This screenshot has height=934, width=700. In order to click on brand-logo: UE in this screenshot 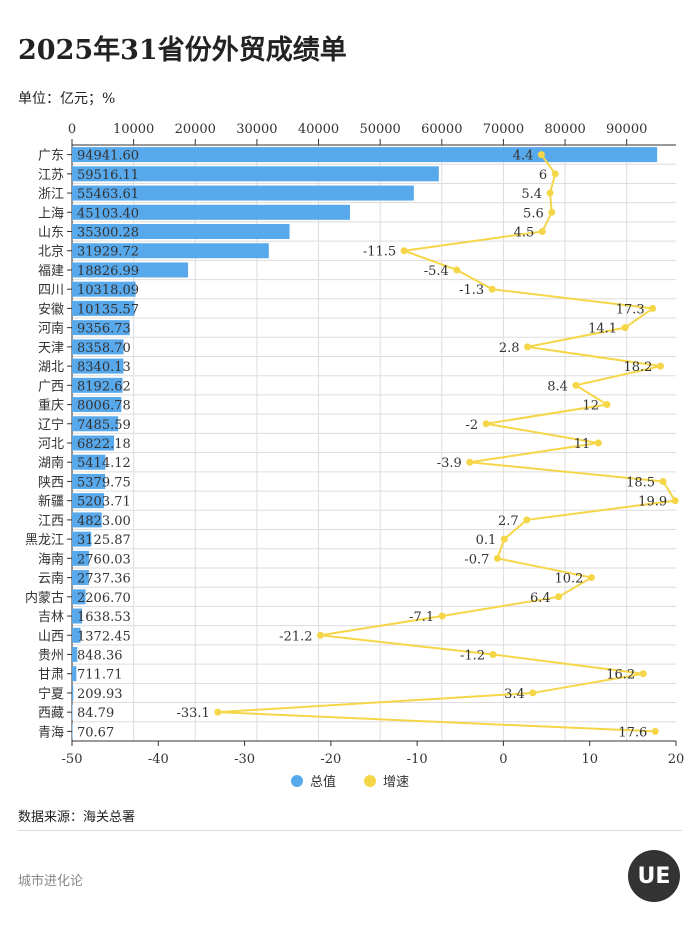, I will do `click(654, 876)`.